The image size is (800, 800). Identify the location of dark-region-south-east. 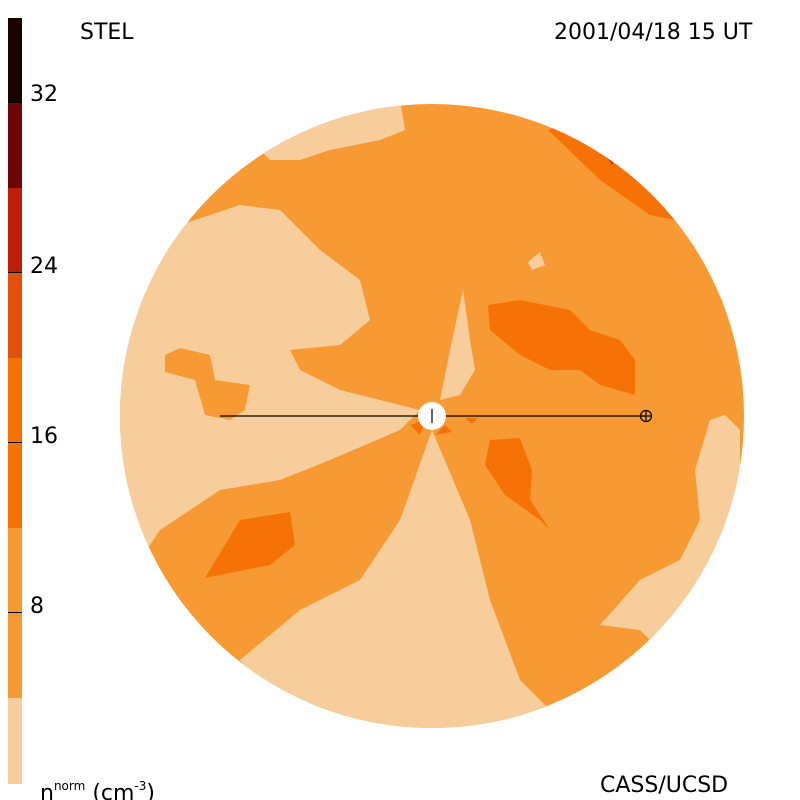
(517, 484).